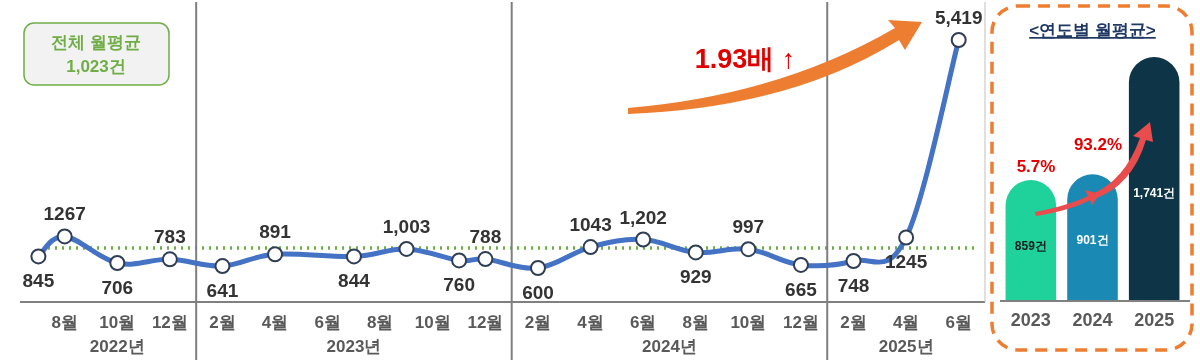 The image size is (1200, 360). I want to click on data-label: 845, so click(38, 281).